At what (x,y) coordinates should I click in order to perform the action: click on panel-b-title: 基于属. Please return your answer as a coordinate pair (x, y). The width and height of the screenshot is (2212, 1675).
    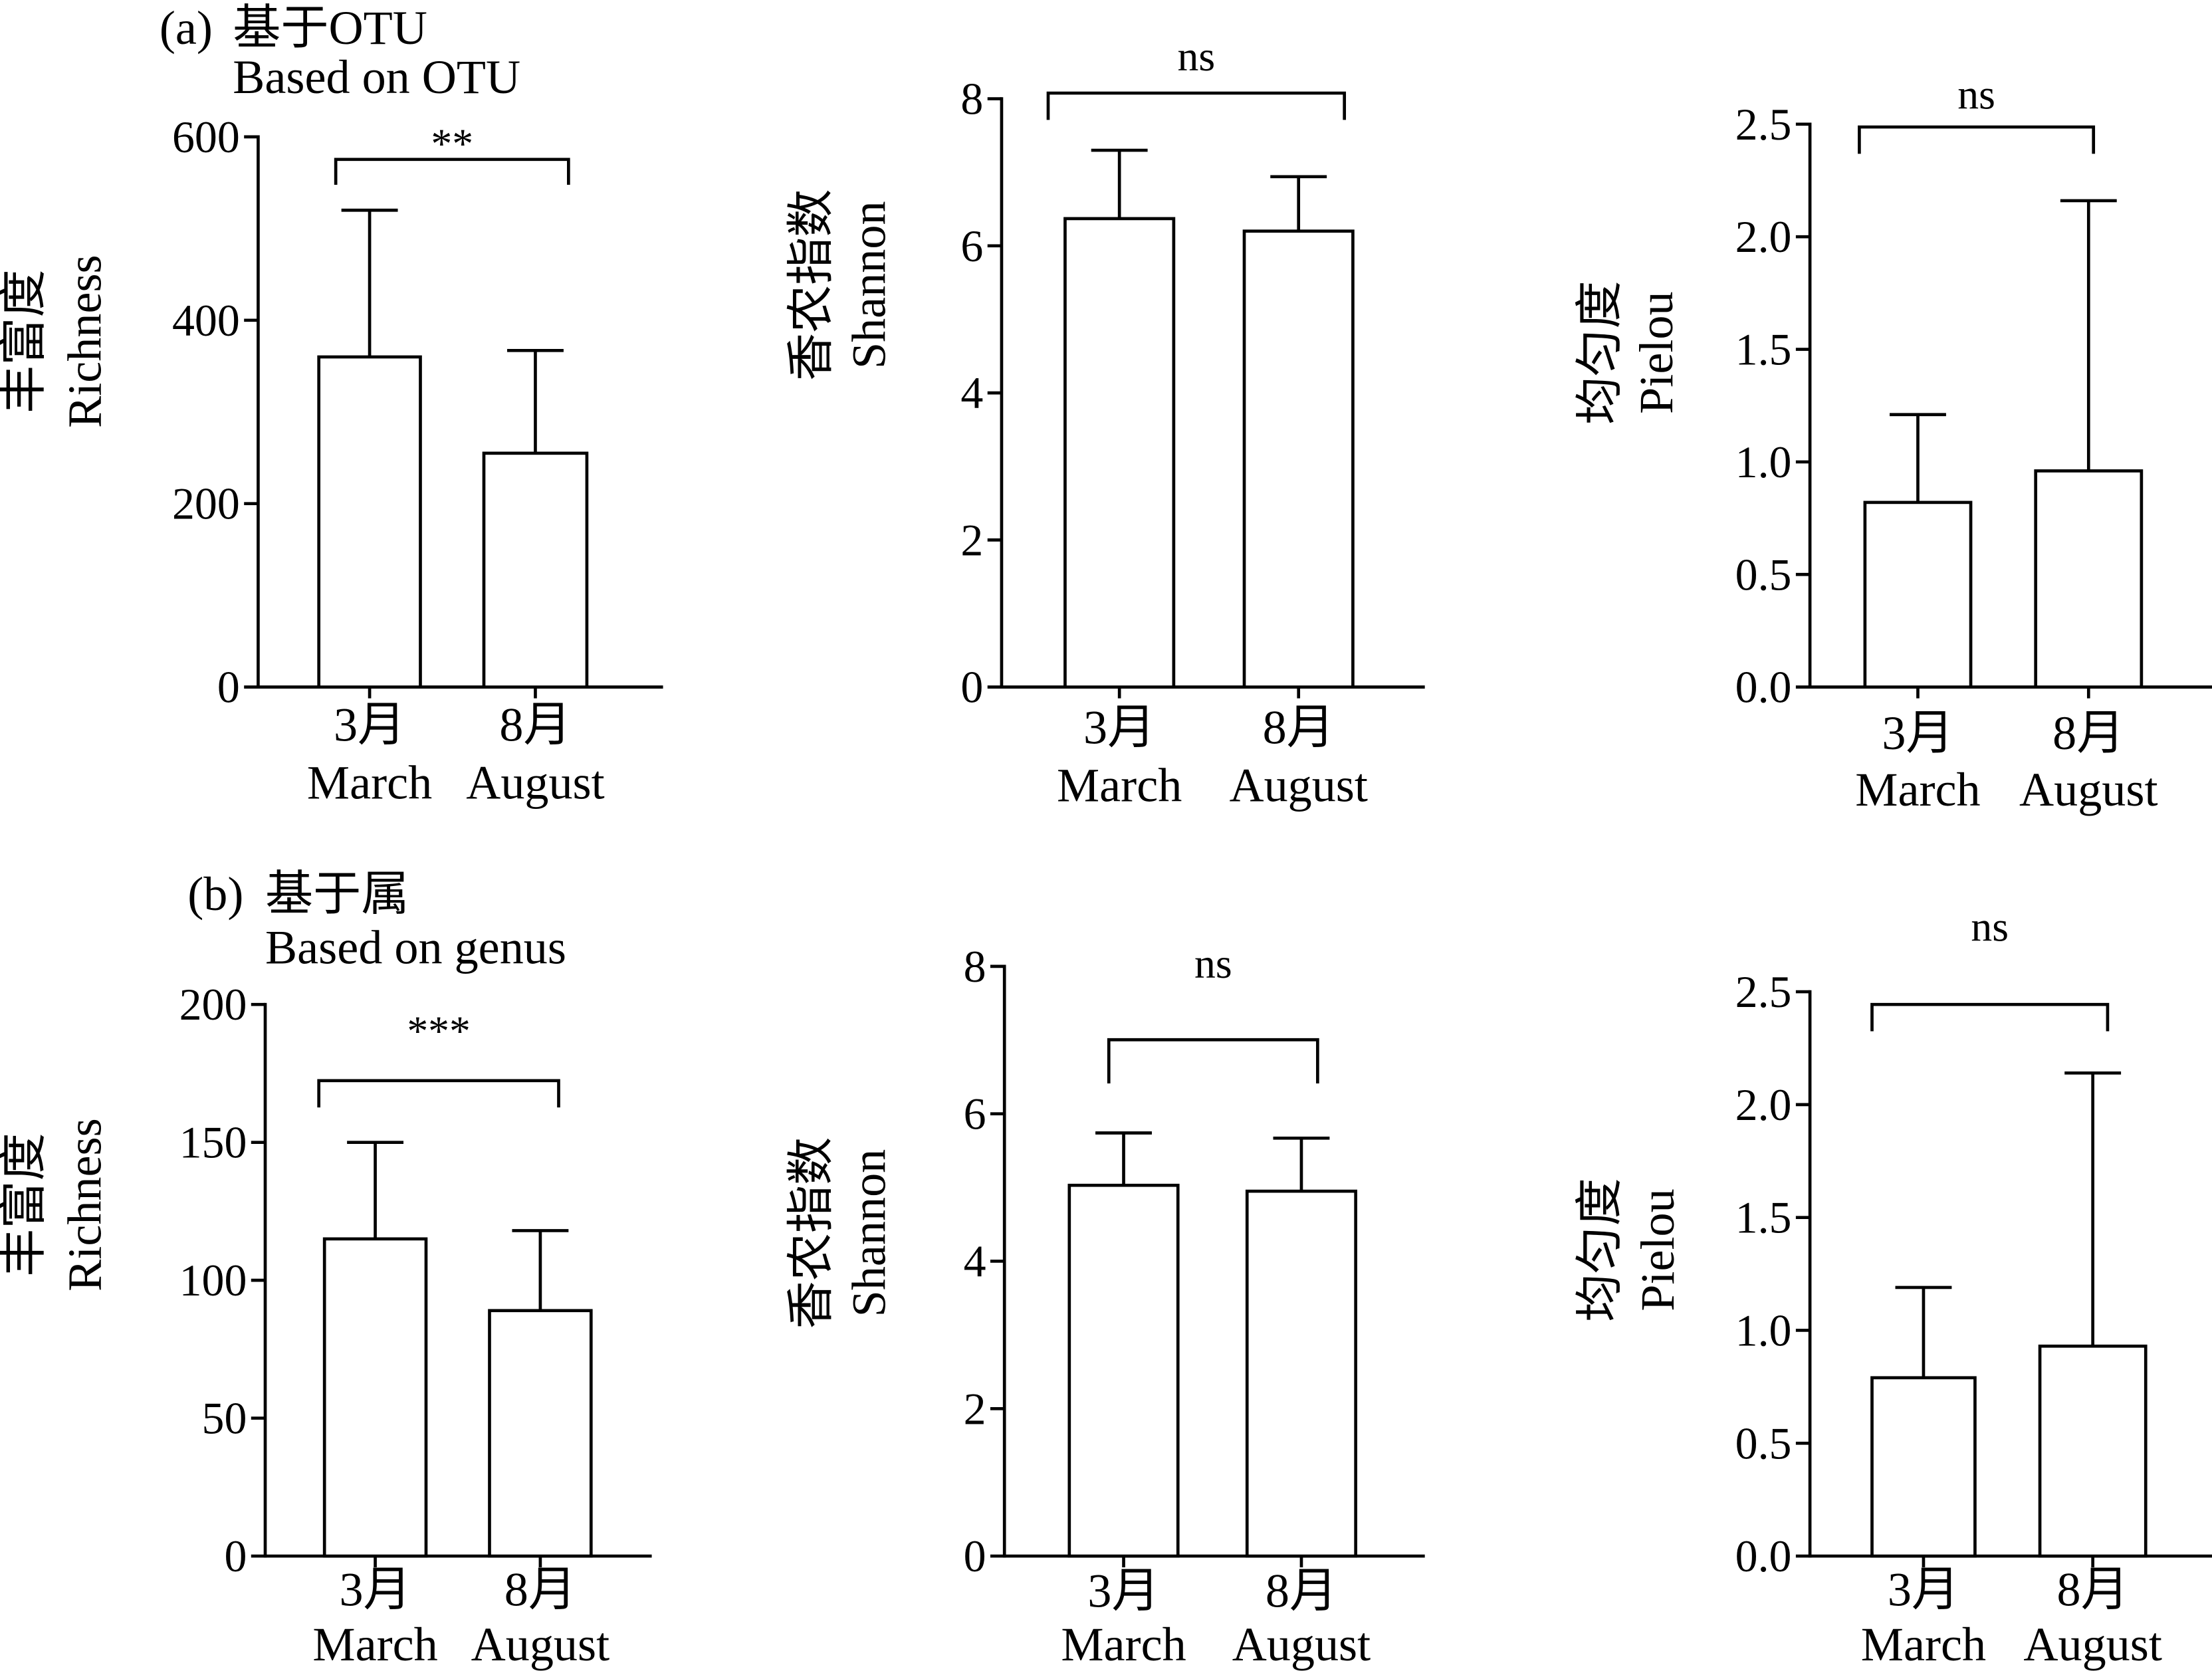
    Looking at the image, I should click on (337, 894).